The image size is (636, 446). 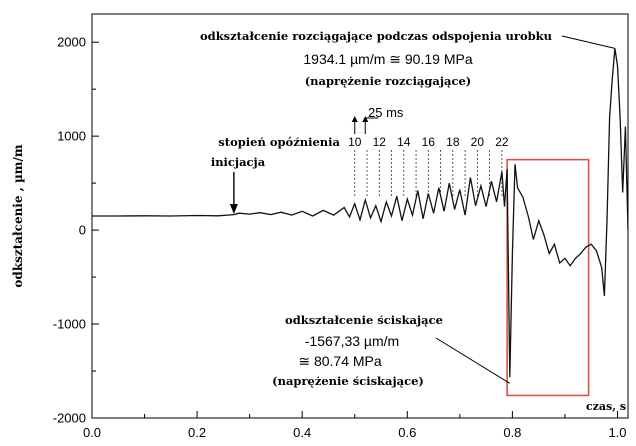 I want to click on compression-annotation-value: -1567,33 µm/m, so click(x=352, y=341).